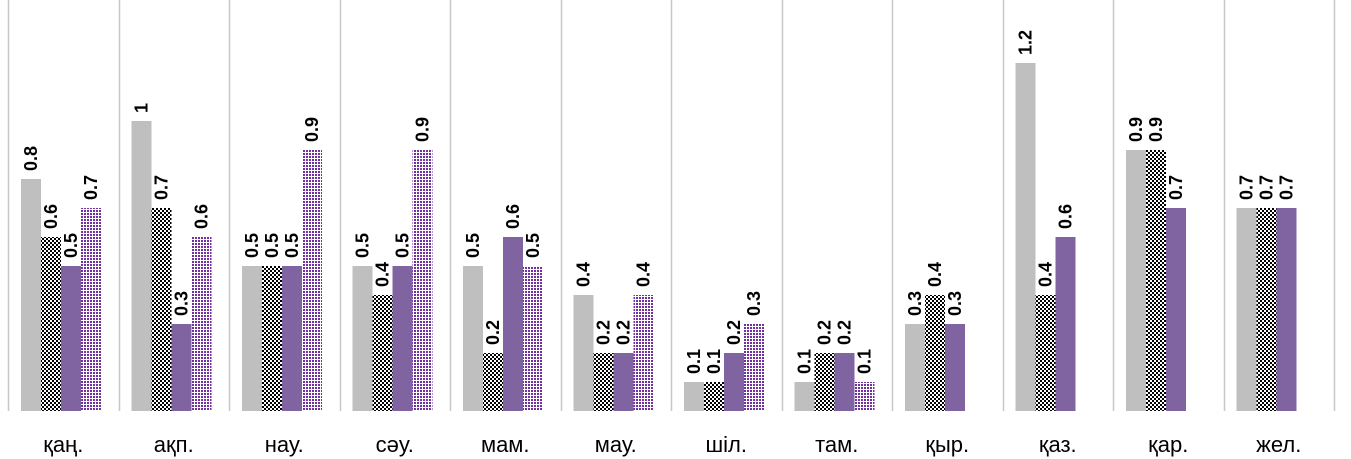 The image size is (1351, 459). Describe the element at coordinates (284, 444) in the screenshot. I see `category-label: нау.` at that location.